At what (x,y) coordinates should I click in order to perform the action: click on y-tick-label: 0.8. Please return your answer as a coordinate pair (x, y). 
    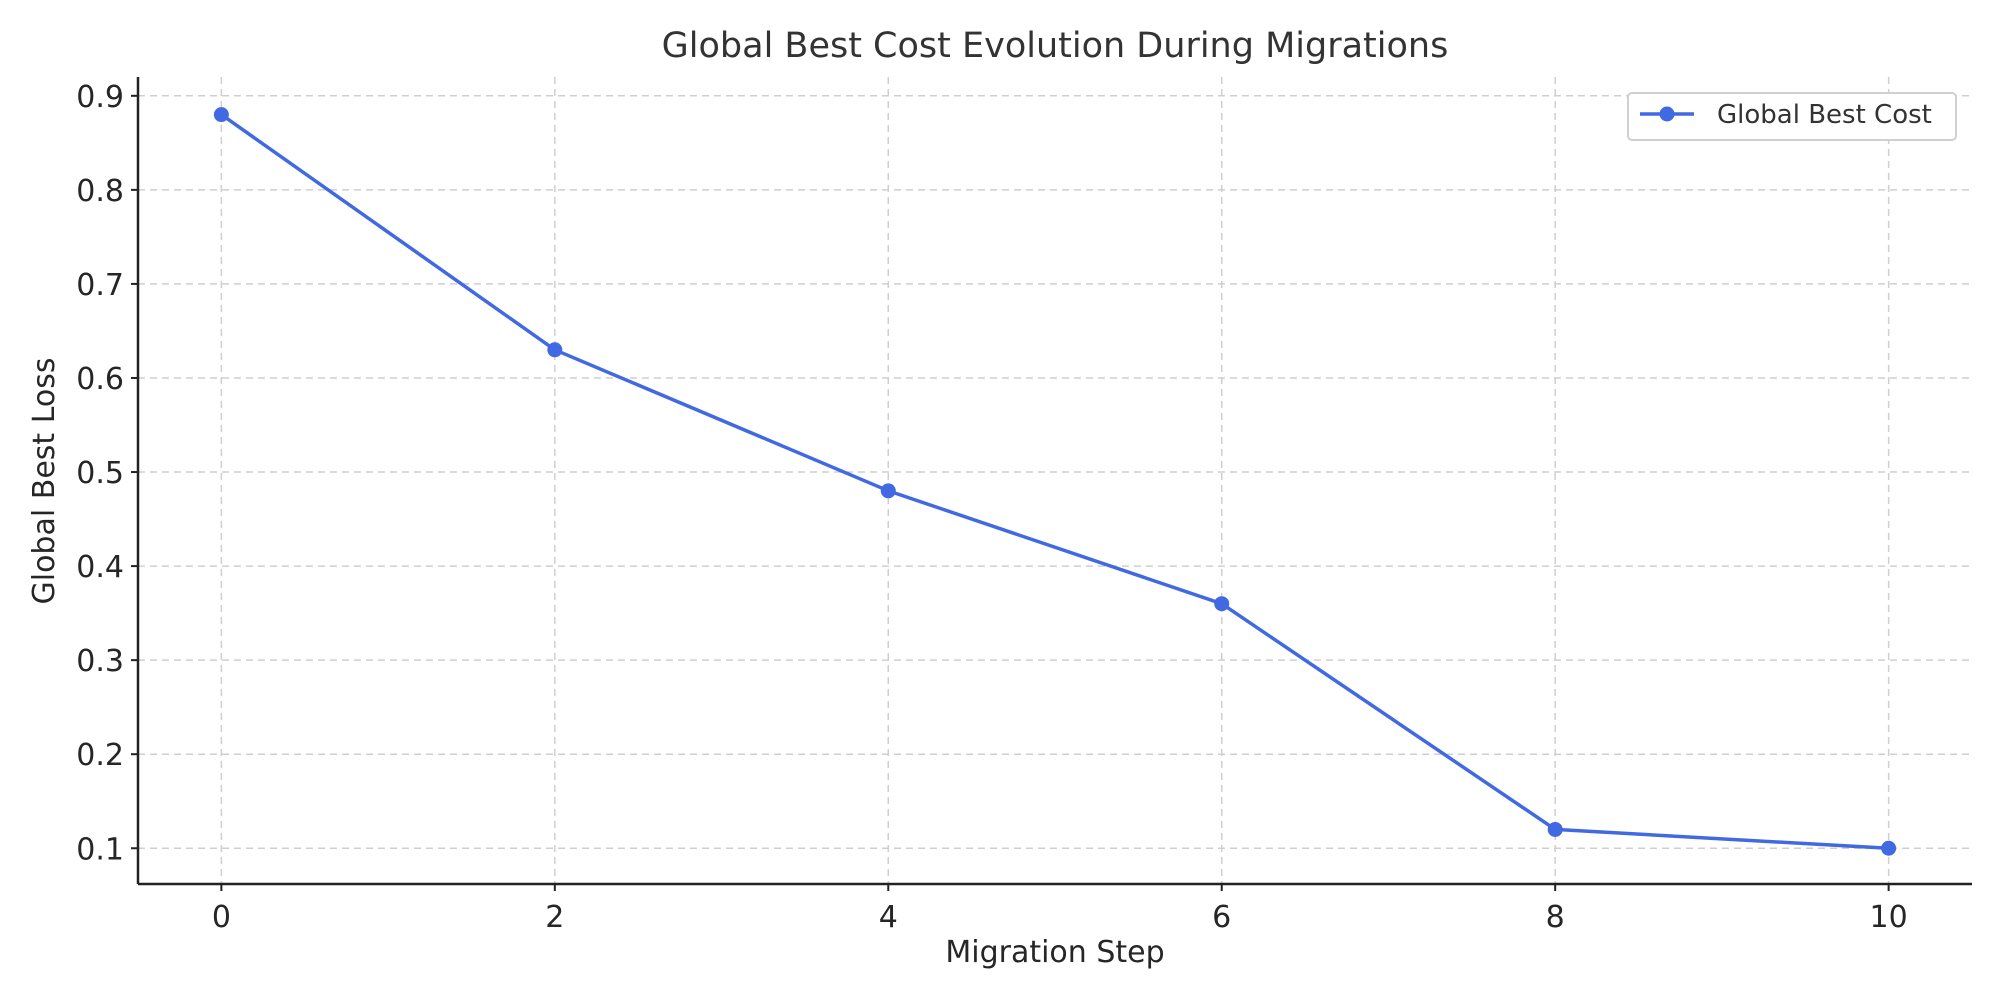
    Looking at the image, I should click on (100, 191).